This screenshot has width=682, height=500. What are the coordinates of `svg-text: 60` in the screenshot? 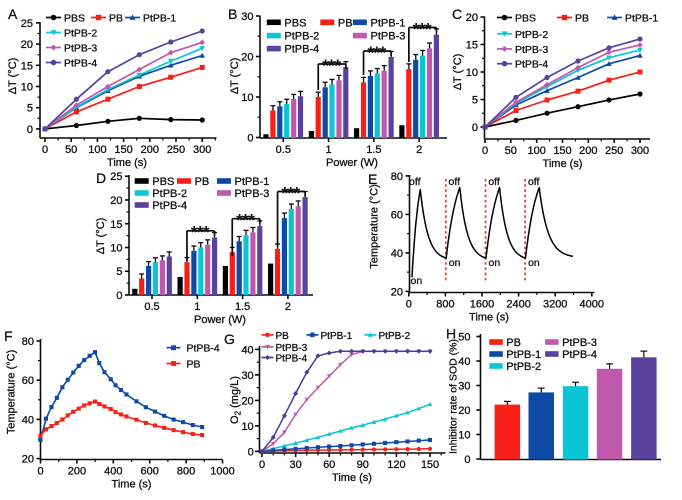 It's located at (329, 465).